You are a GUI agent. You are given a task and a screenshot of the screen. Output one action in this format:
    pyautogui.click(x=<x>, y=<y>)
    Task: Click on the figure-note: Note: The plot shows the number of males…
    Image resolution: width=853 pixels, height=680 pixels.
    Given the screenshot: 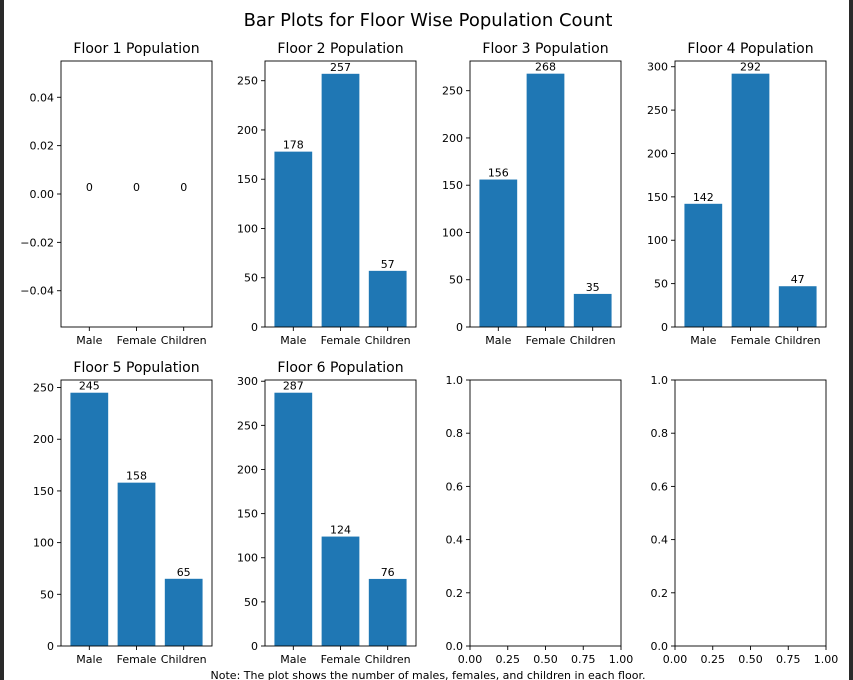 What is the action you would take?
    pyautogui.click(x=428, y=674)
    